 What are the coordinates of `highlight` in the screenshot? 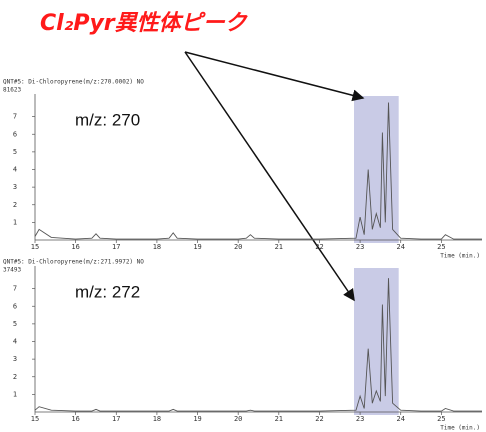 It's located at (376, 169).